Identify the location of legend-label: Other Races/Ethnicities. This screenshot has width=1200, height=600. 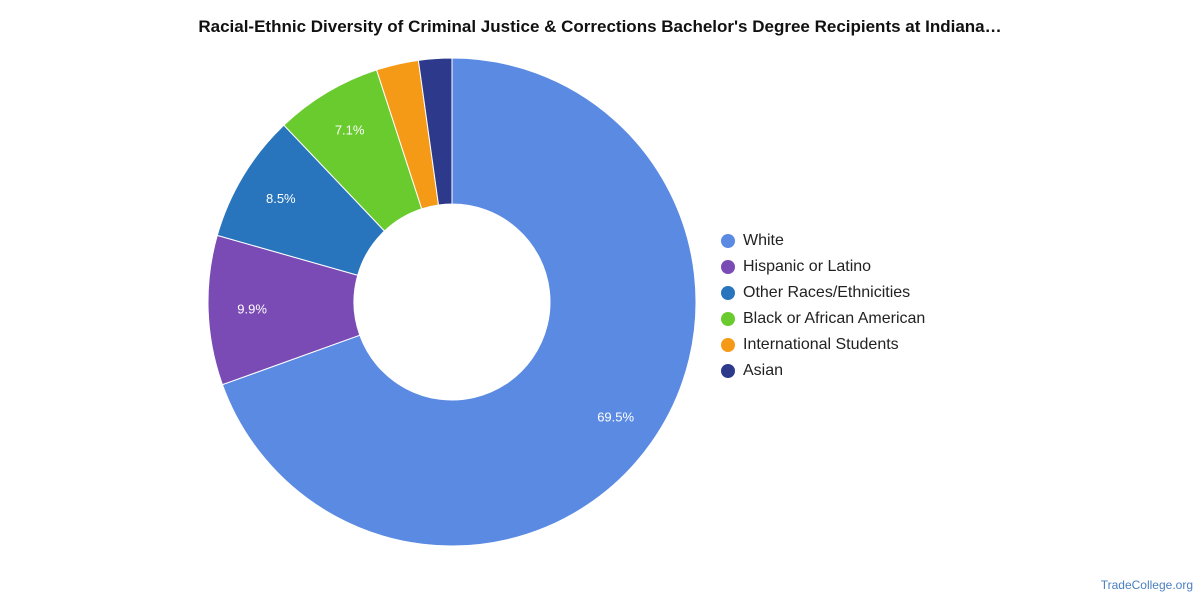
(827, 292).